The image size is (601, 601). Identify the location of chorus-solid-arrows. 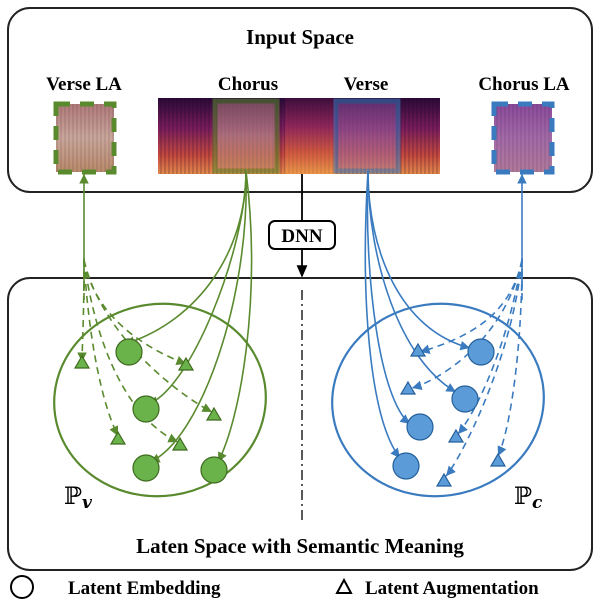
(417, 314).